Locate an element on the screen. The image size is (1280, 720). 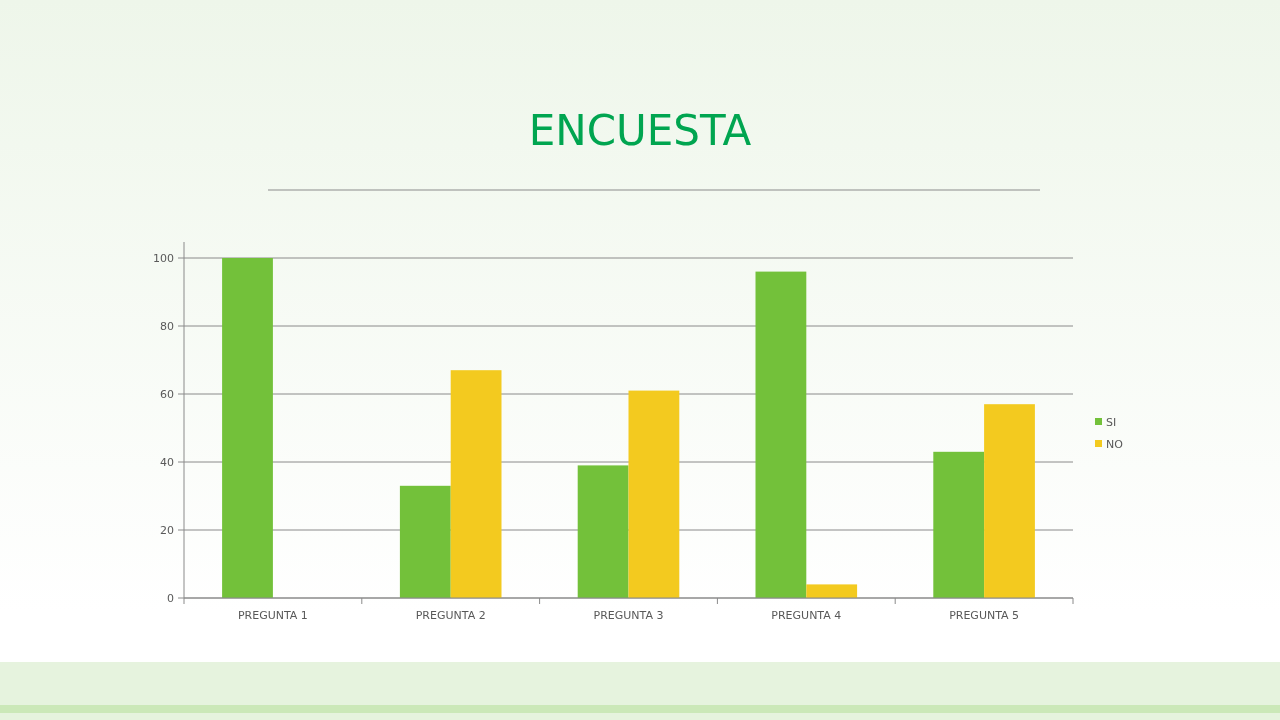
x-tick-label: PREGUNTA 2 is located at coordinates (450, 615).